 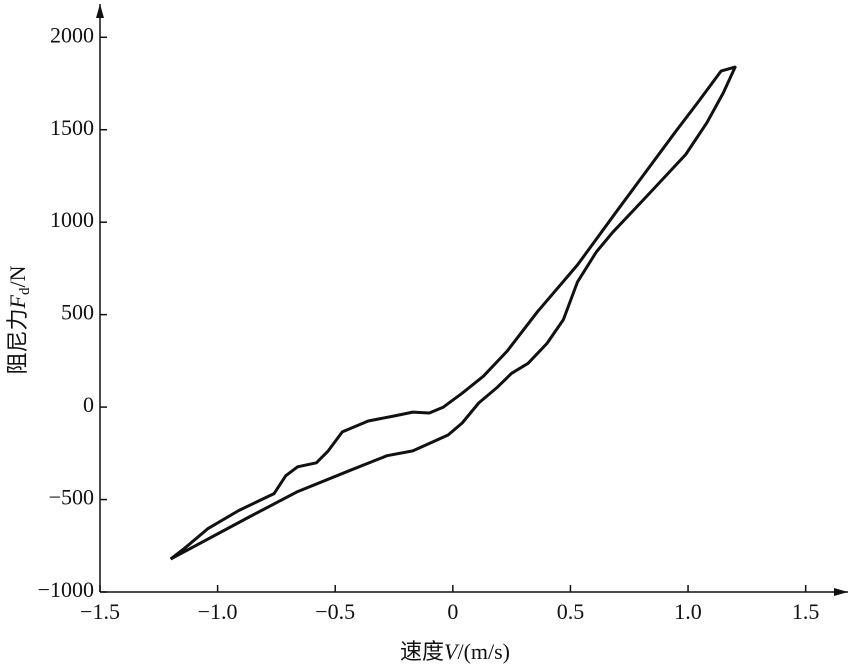 I want to click on x-tick-label: 0.5, so click(x=571, y=611).